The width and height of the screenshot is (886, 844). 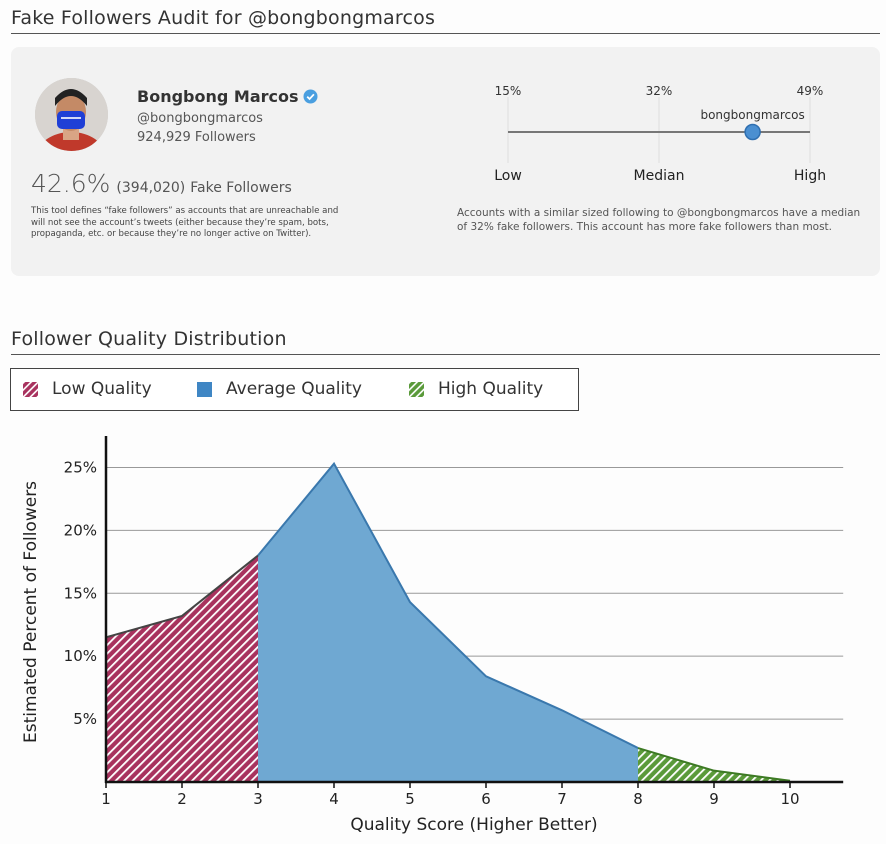 I want to click on legend-label-average: Average Quality, so click(x=294, y=389).